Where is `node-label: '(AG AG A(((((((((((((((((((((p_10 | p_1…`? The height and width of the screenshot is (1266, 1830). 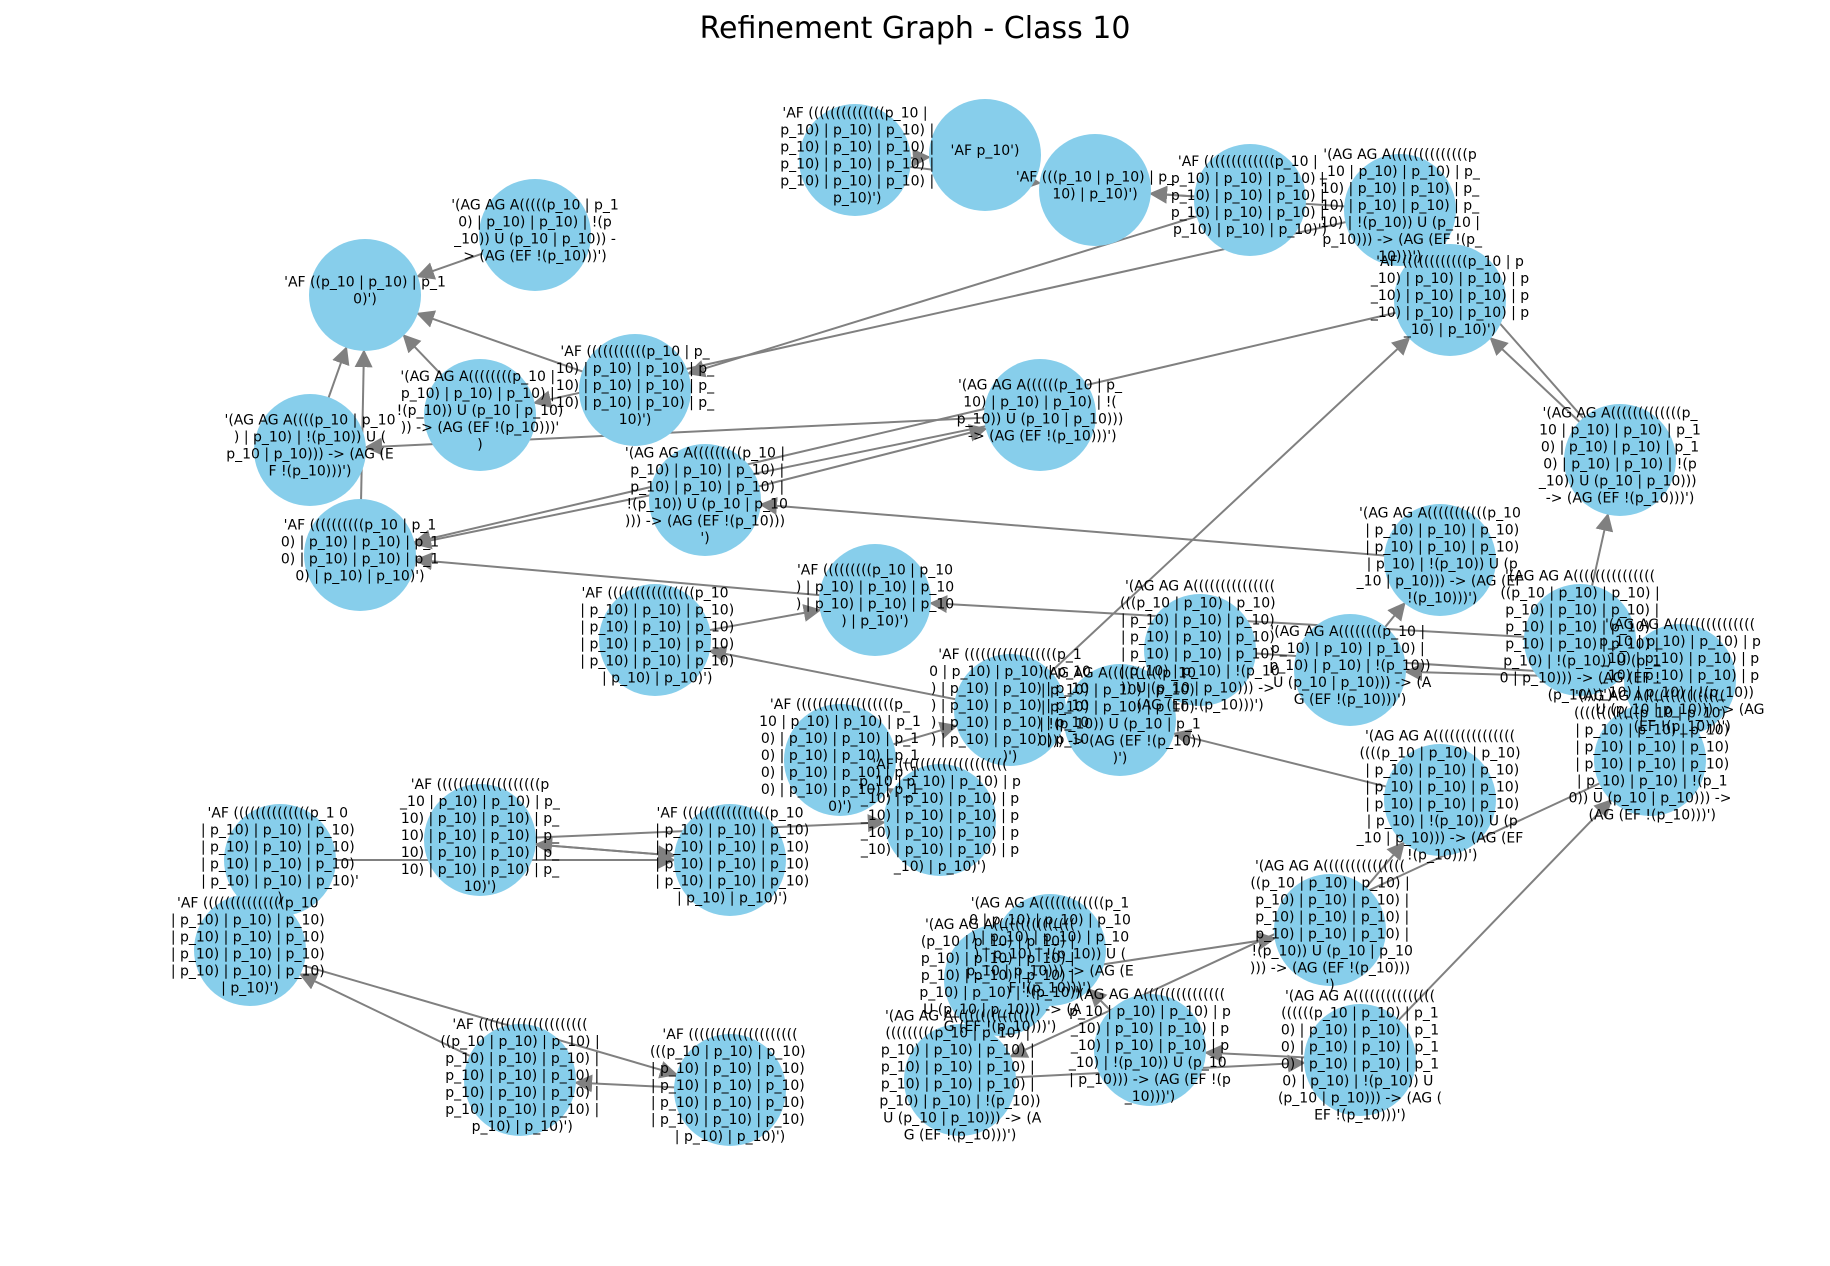
node-label: '(AG AG A(((((((((((((((((((((p_10 | p_1… is located at coordinates (1360, 1056).